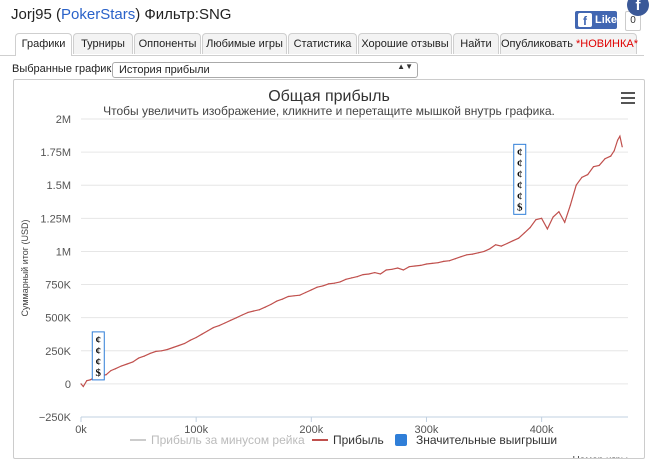  What do you see at coordinates (405, 66) in the screenshot?
I see `select-arrows-icon: ▲▼` at bounding box center [405, 66].